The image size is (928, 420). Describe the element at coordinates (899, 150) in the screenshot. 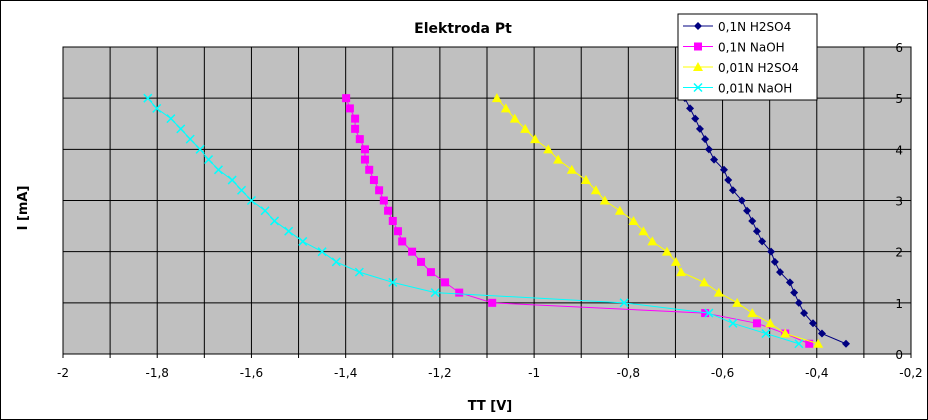

I see `y-tick-label: 4` at that location.